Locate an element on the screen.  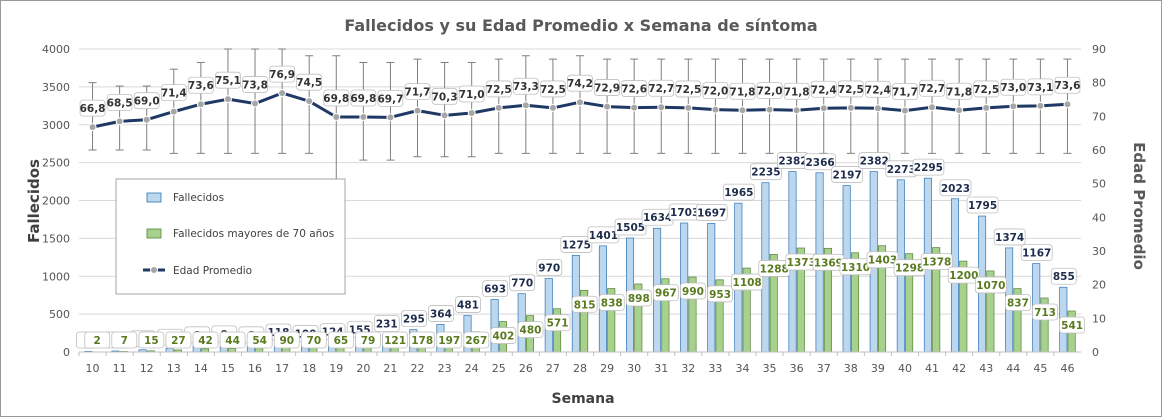
label-mayores-70-group: 953 is located at coordinates (720, 294).